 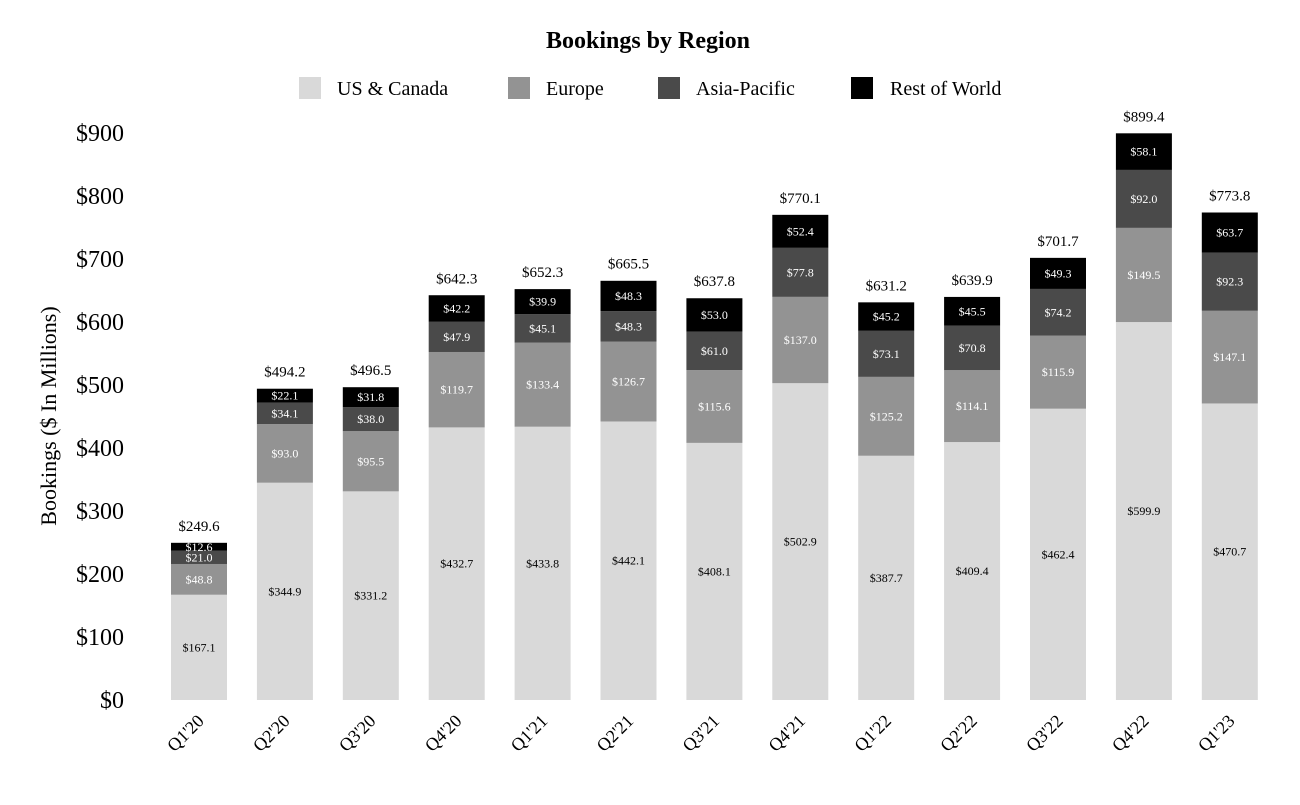 I want to click on data-label-asia-pacific: $73.1, so click(x=886, y=354).